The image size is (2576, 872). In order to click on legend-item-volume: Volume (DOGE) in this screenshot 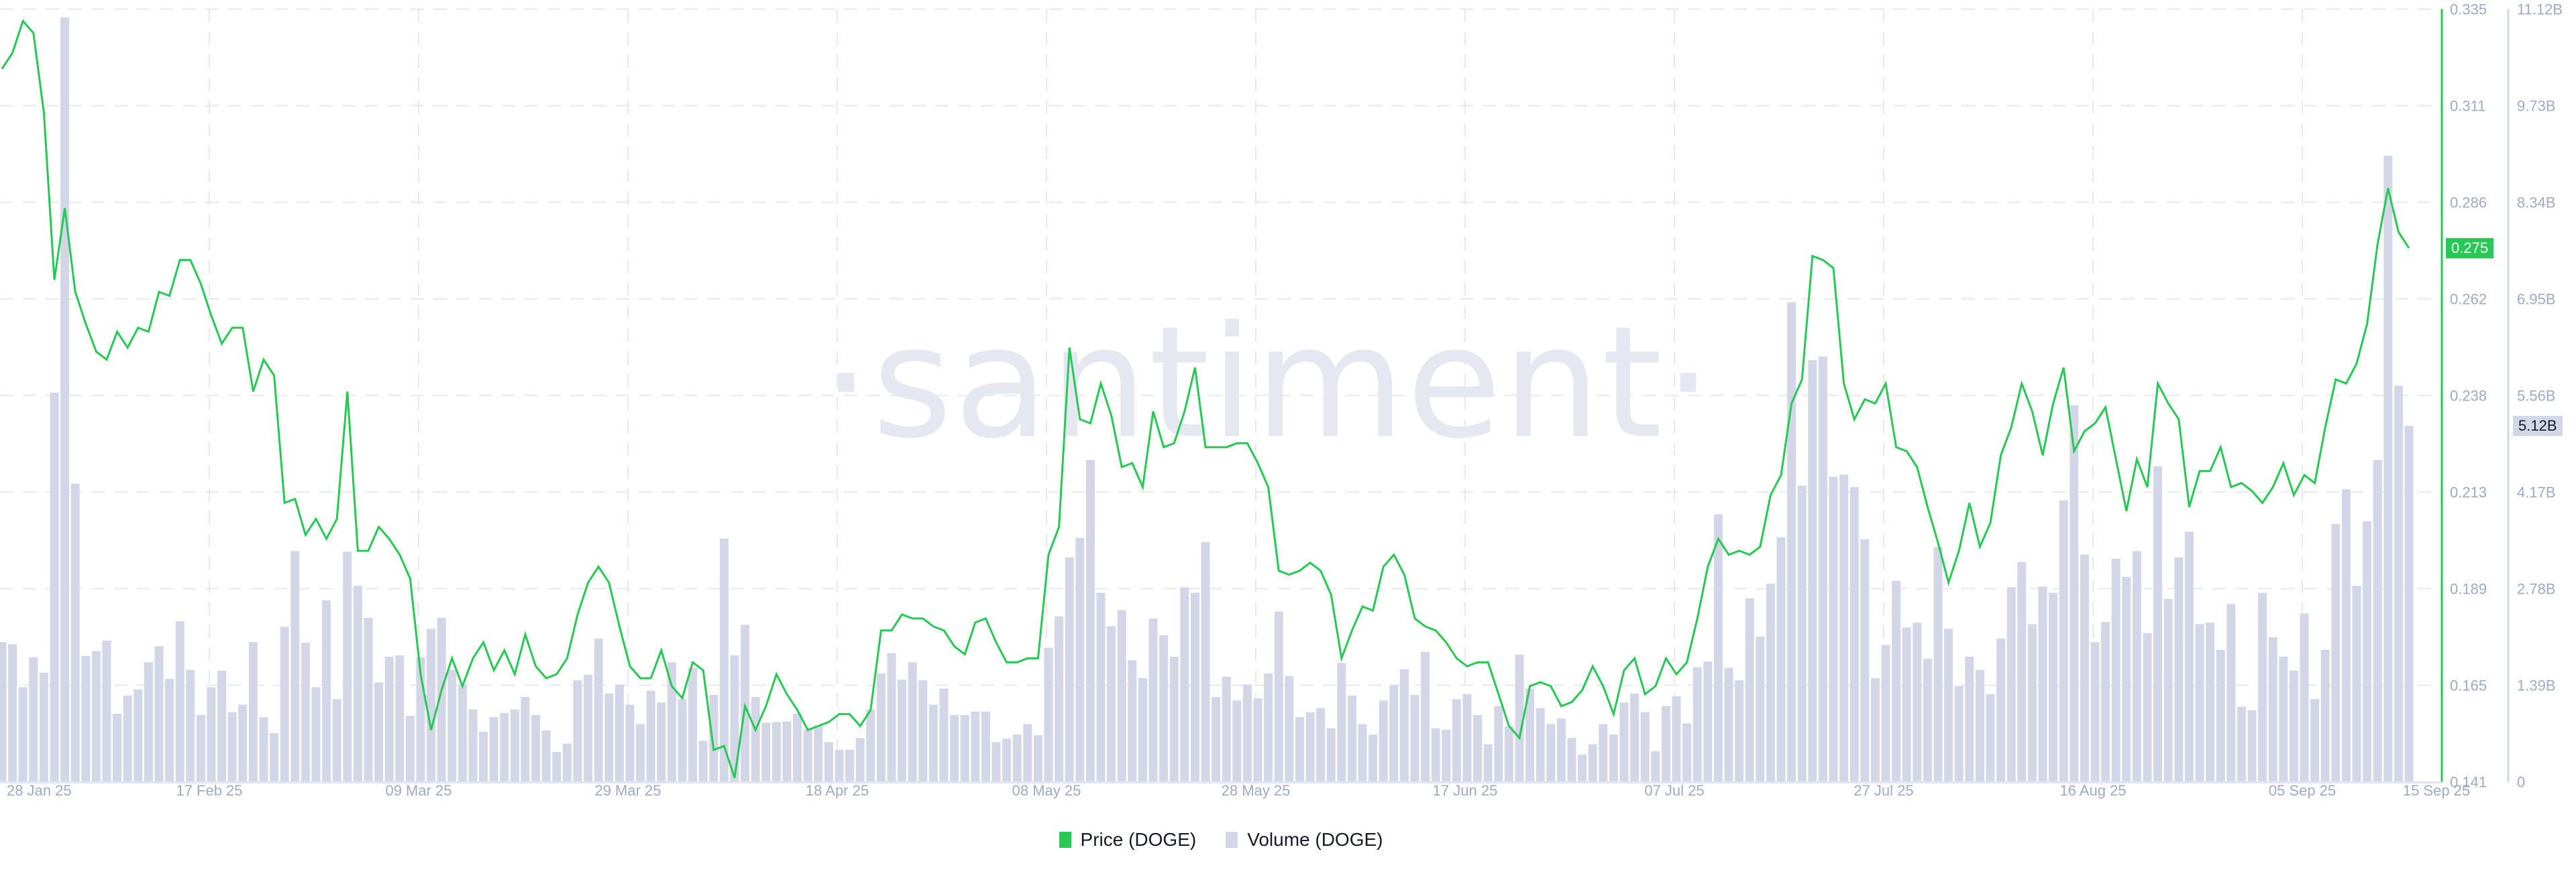, I will do `click(1304, 840)`.